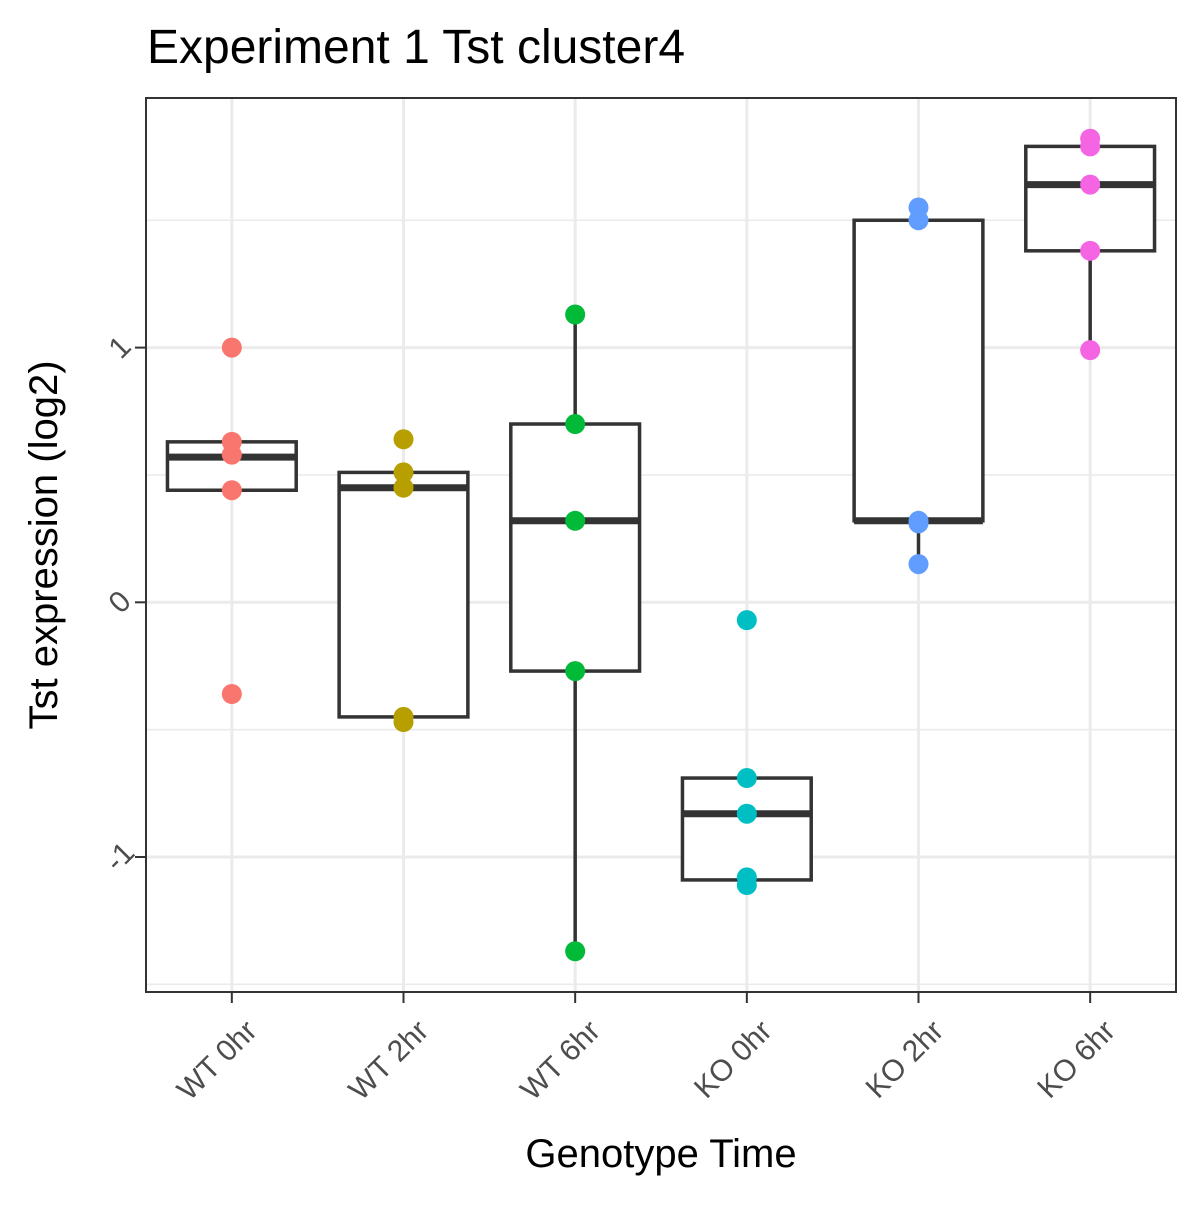 The height and width of the screenshot is (1205, 1200). I want to click on x-tick-label: WT 6hr, so click(560, 1060).